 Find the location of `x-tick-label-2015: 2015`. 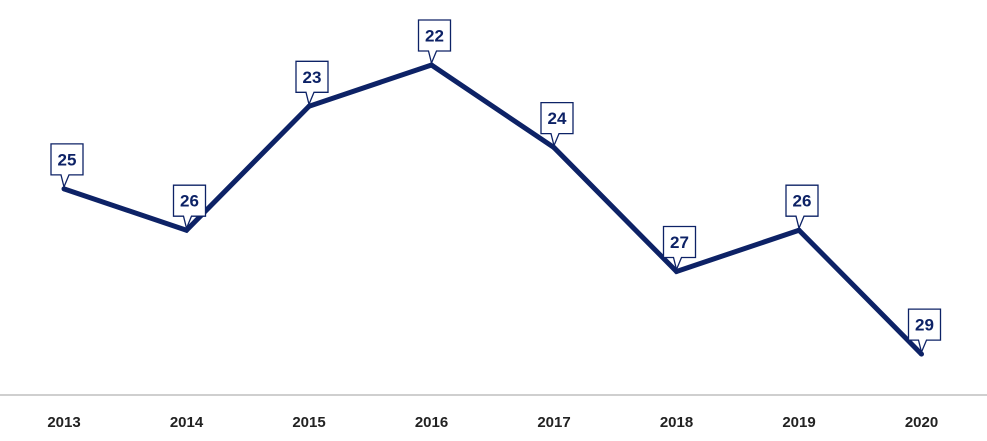

x-tick-label-2015: 2015 is located at coordinates (308, 422).